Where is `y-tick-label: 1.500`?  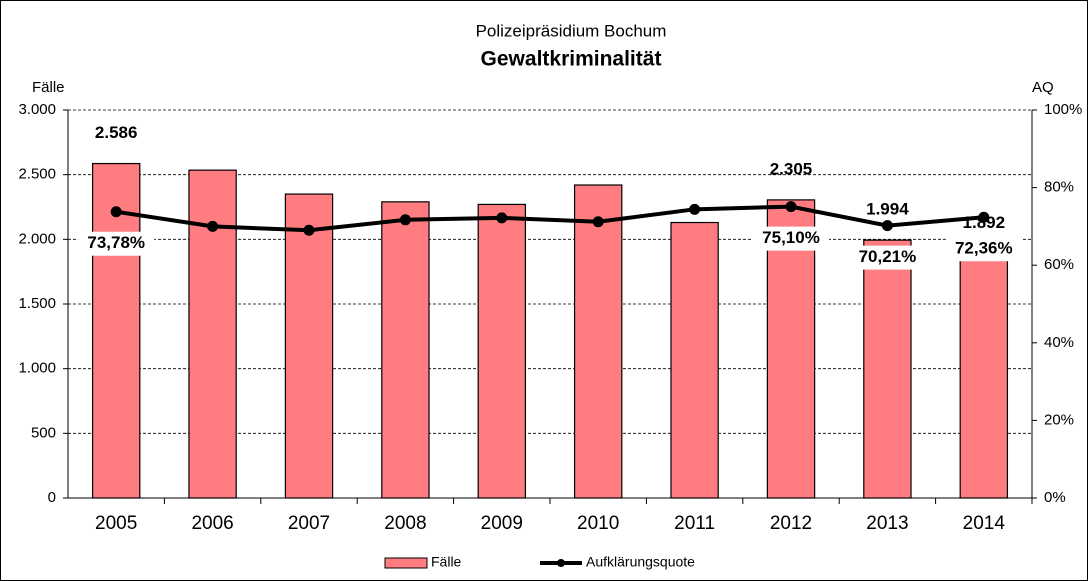
y-tick-label: 1.500 is located at coordinates (37, 303).